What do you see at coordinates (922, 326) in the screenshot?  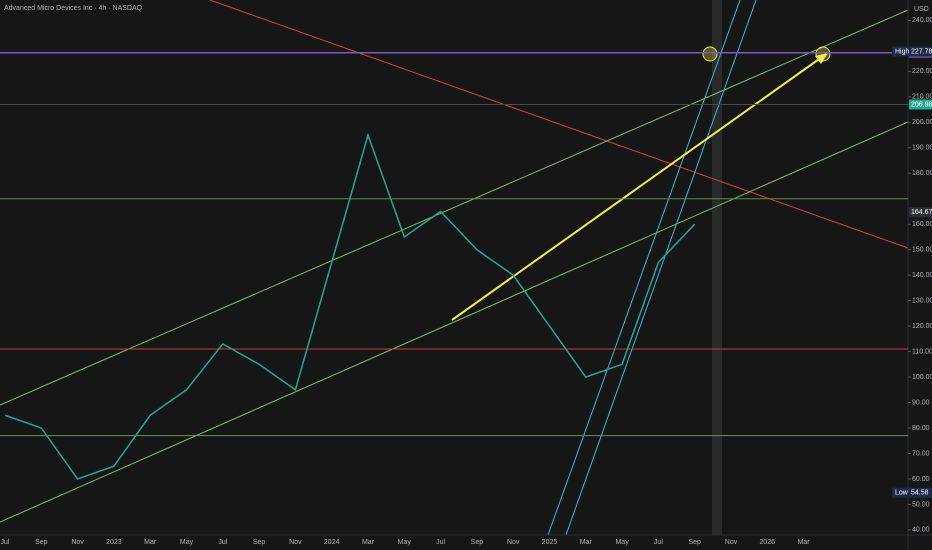 I see `y-tick-label: 120.00` at bounding box center [922, 326].